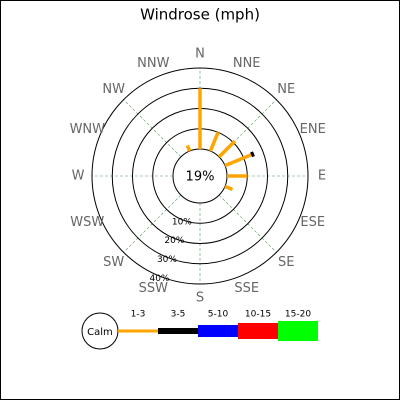 The image size is (400, 400). I want to click on legend-calm-label: Calm, so click(100, 332).